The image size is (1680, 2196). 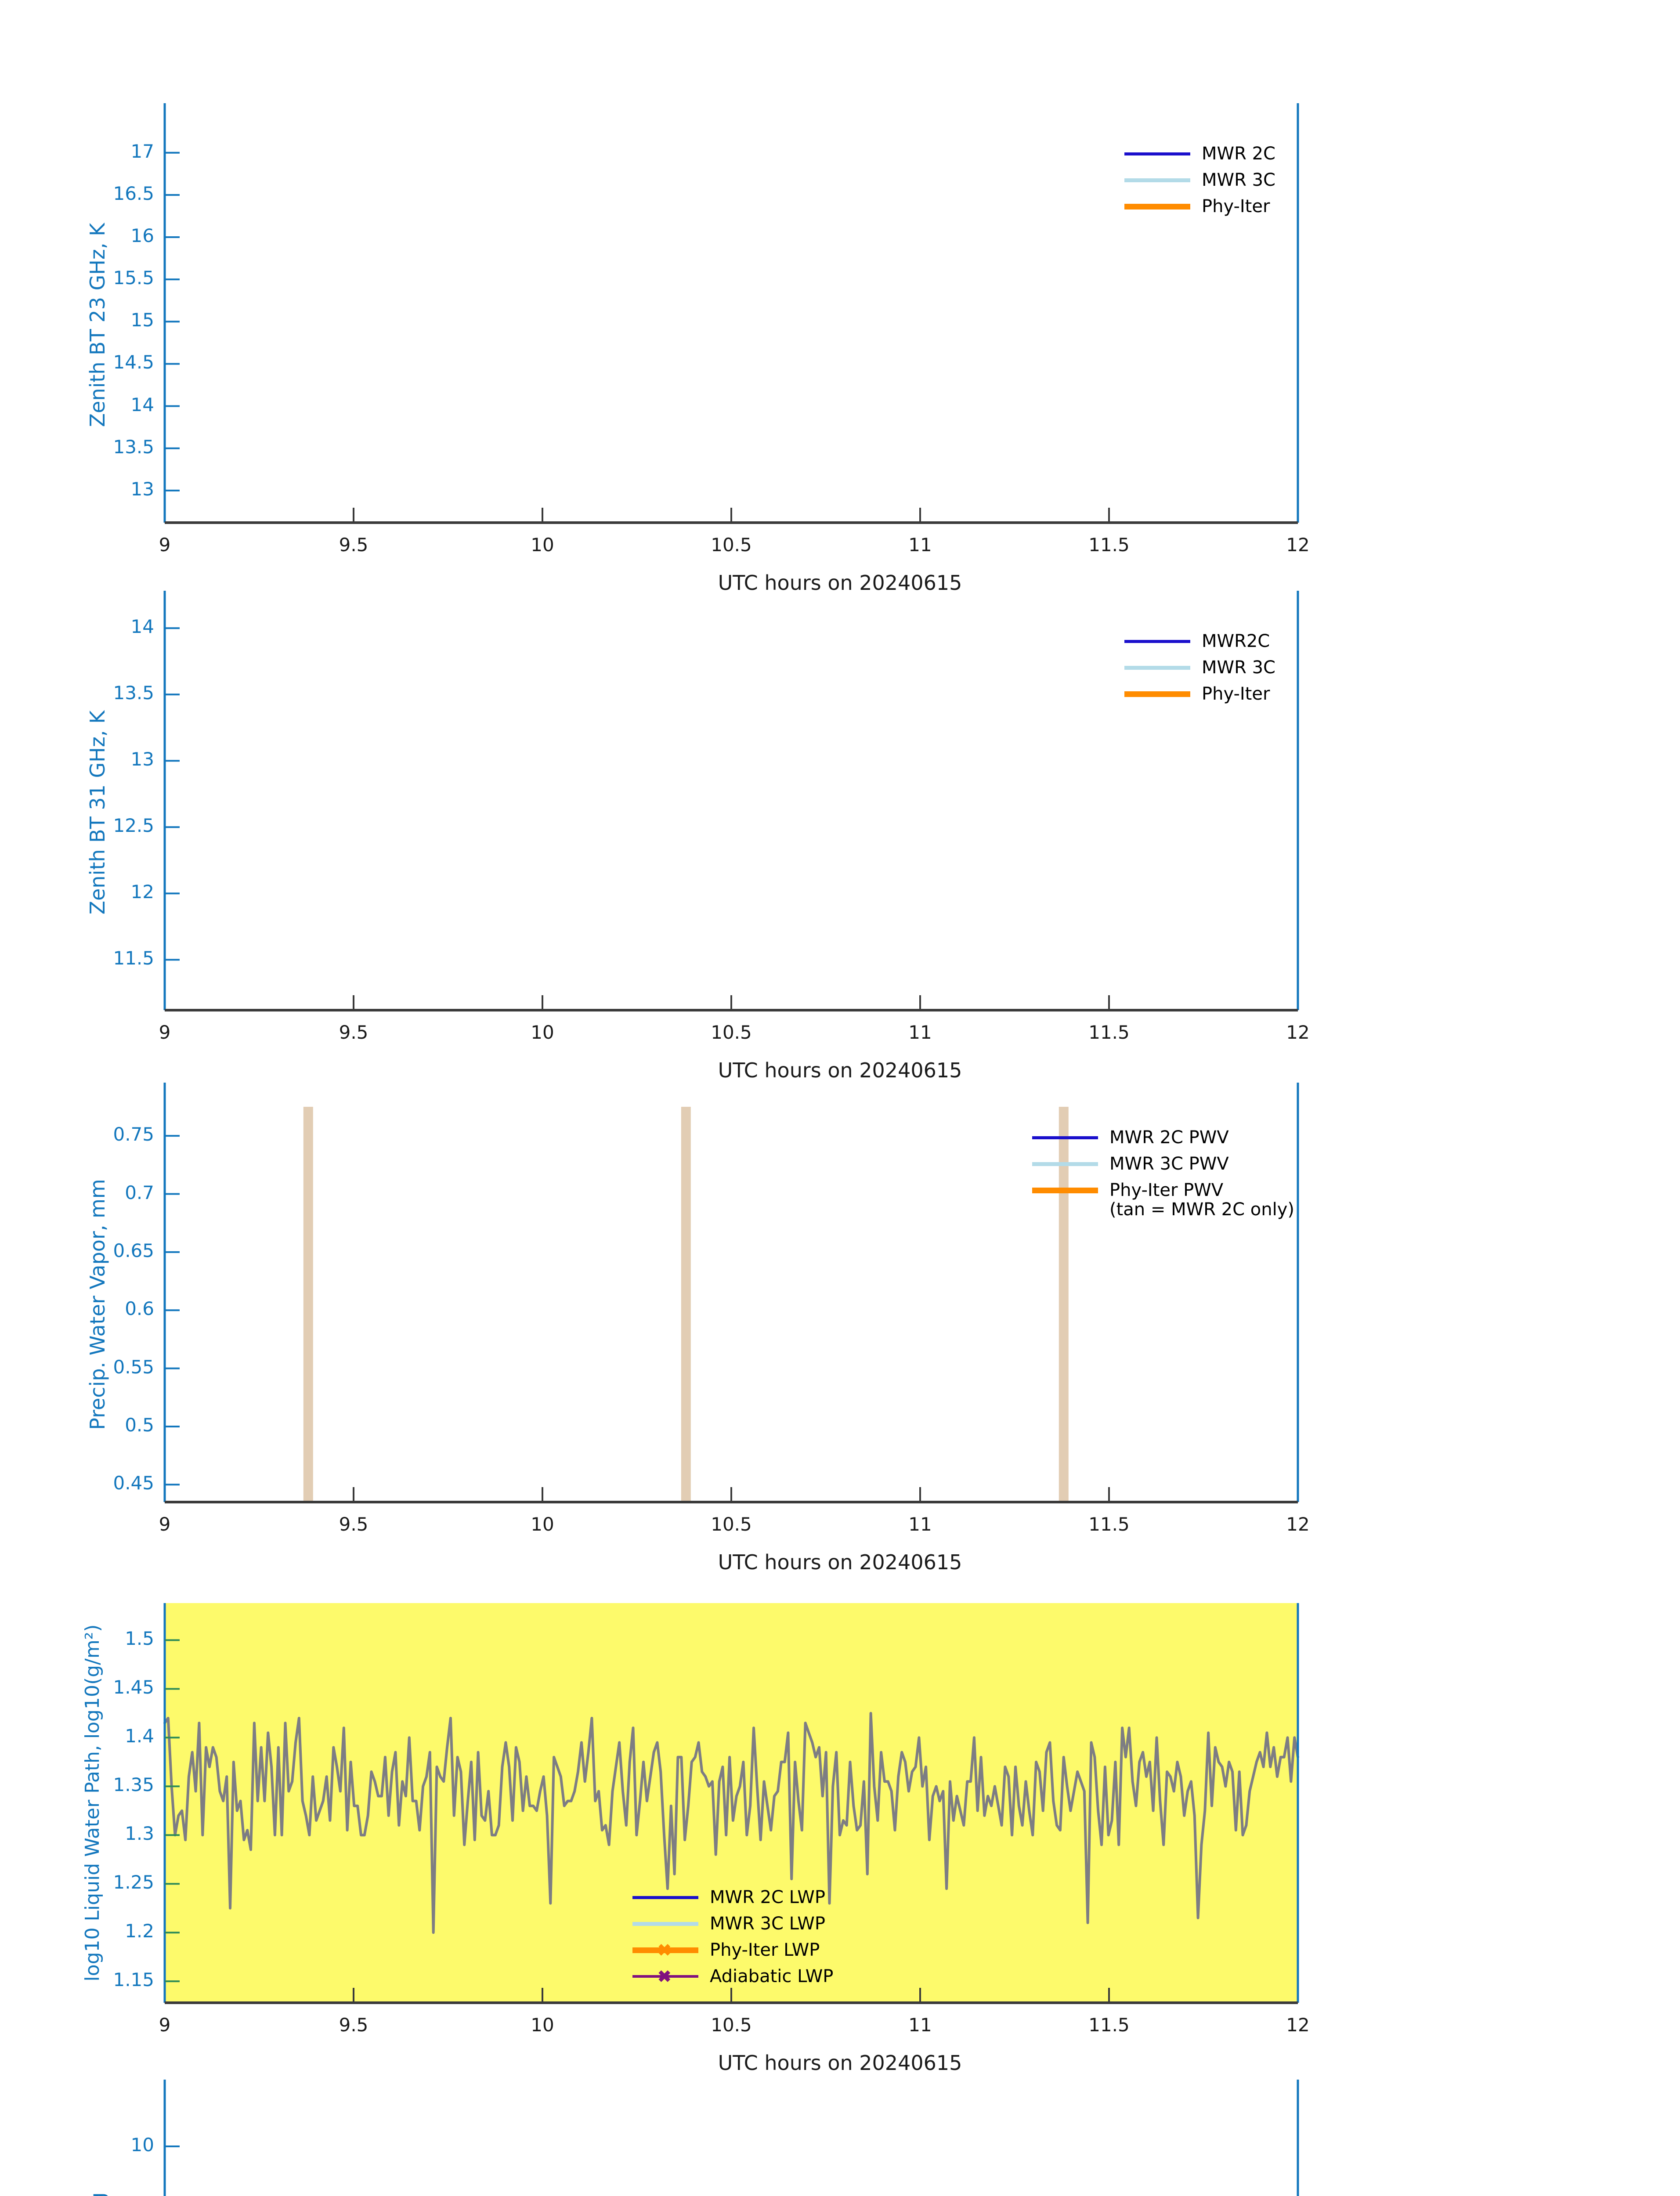 I want to click on legend-item: Phy-Iter PWV, so click(x=1163, y=1190).